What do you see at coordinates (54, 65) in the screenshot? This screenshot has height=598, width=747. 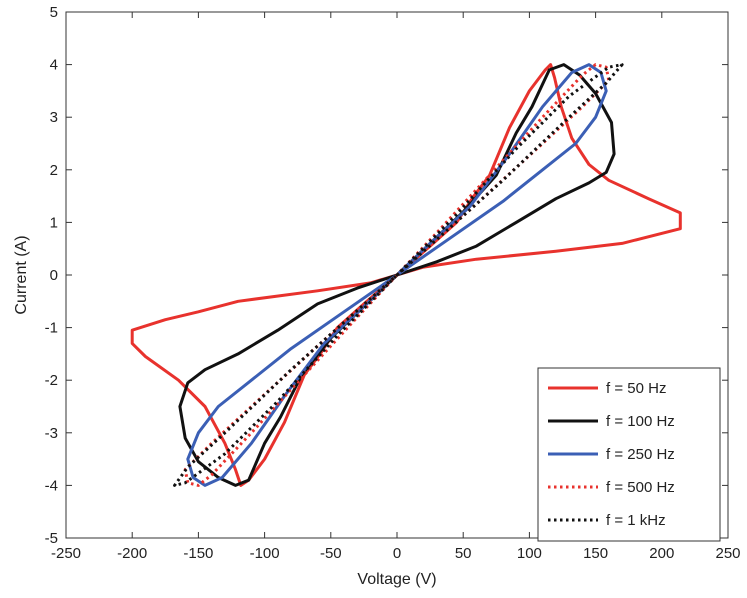 I see `y-tick-label: 4` at bounding box center [54, 65].